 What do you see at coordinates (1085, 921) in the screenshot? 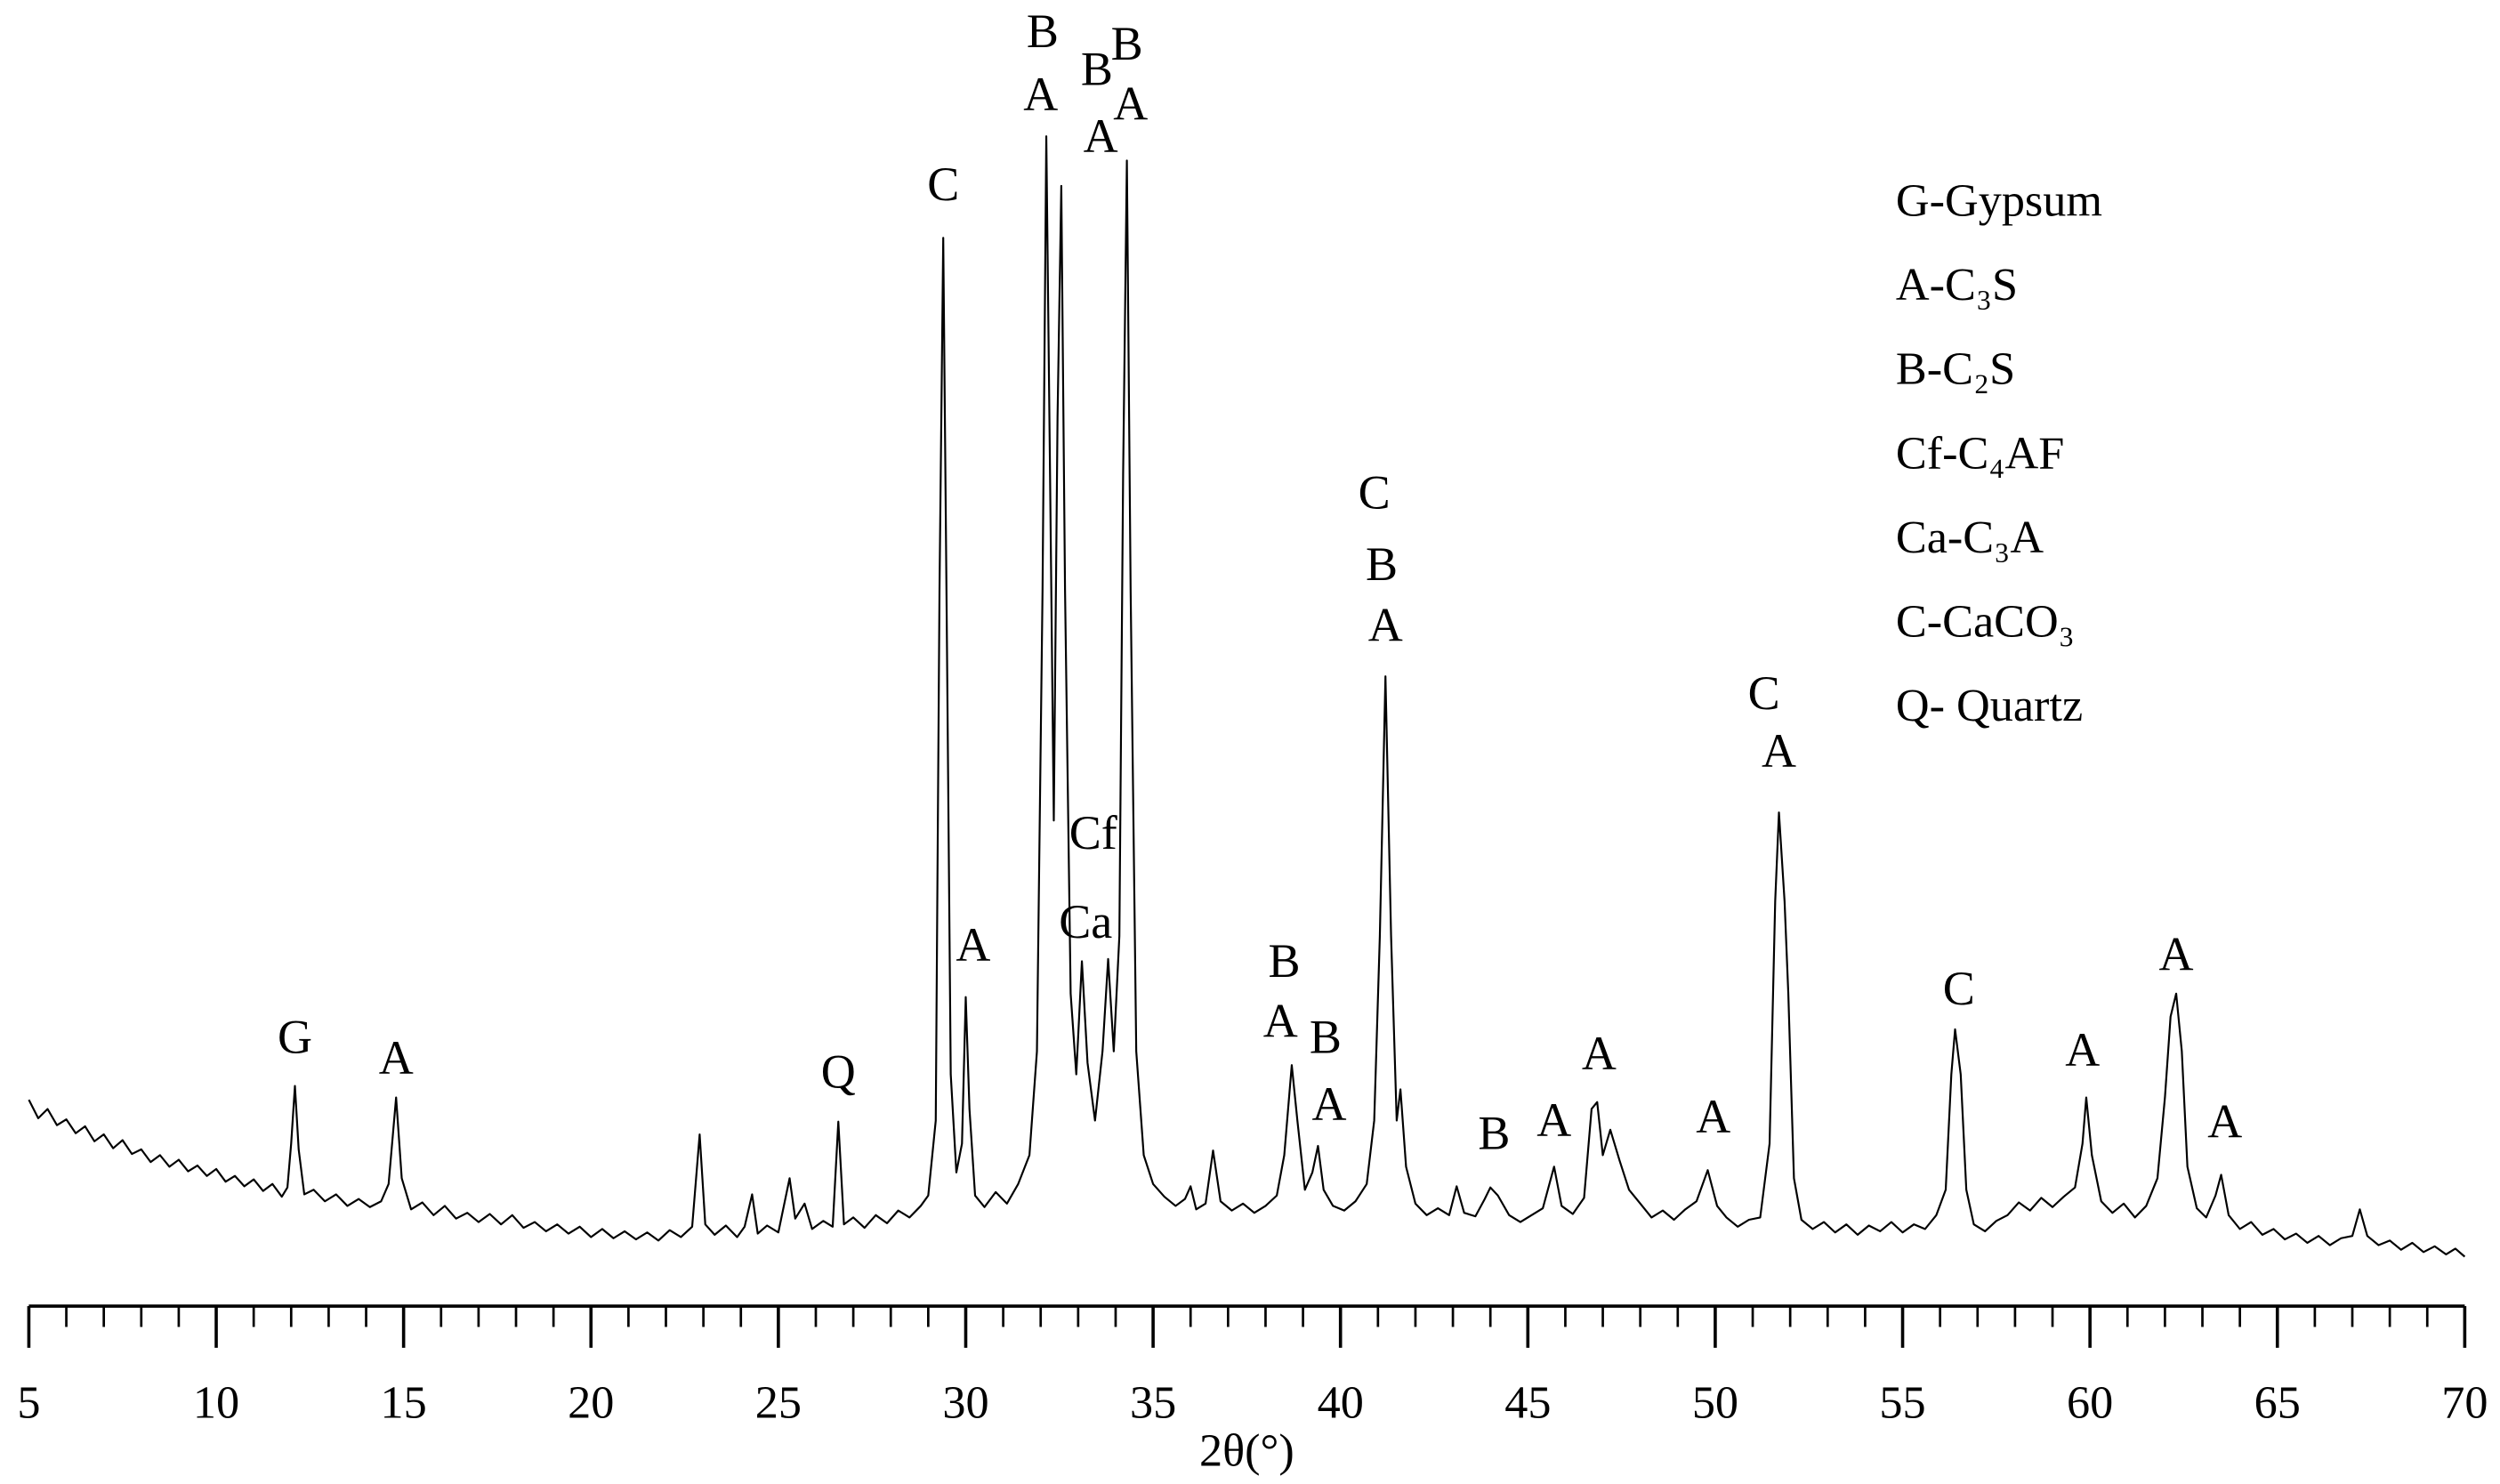
I see `peak-label: Ca` at bounding box center [1085, 921].